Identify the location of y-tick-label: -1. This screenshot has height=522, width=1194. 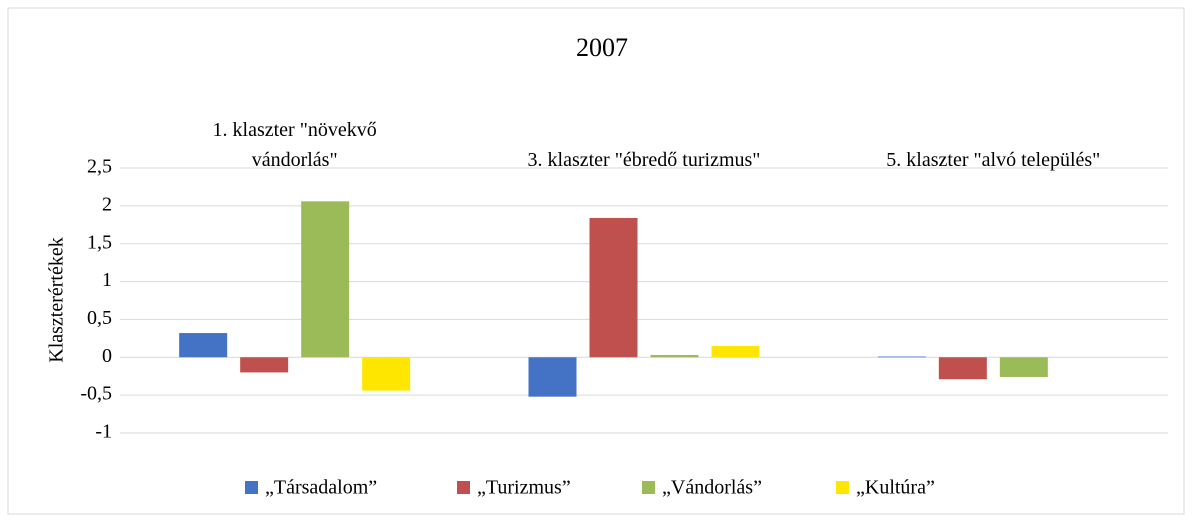
(103, 432).